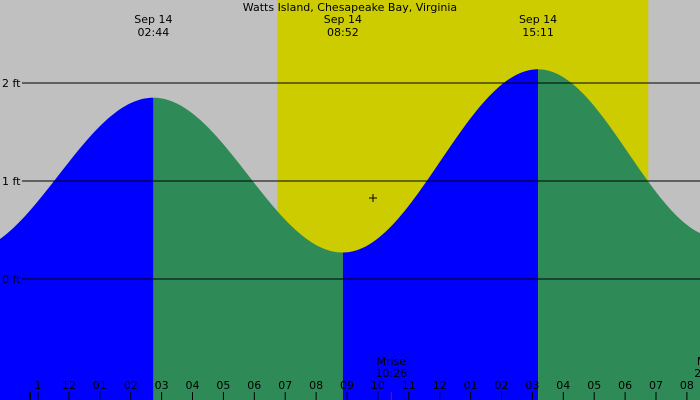  What do you see at coordinates (698, 361) in the screenshot?
I see `moon-event-label: Mset` at bounding box center [698, 361].